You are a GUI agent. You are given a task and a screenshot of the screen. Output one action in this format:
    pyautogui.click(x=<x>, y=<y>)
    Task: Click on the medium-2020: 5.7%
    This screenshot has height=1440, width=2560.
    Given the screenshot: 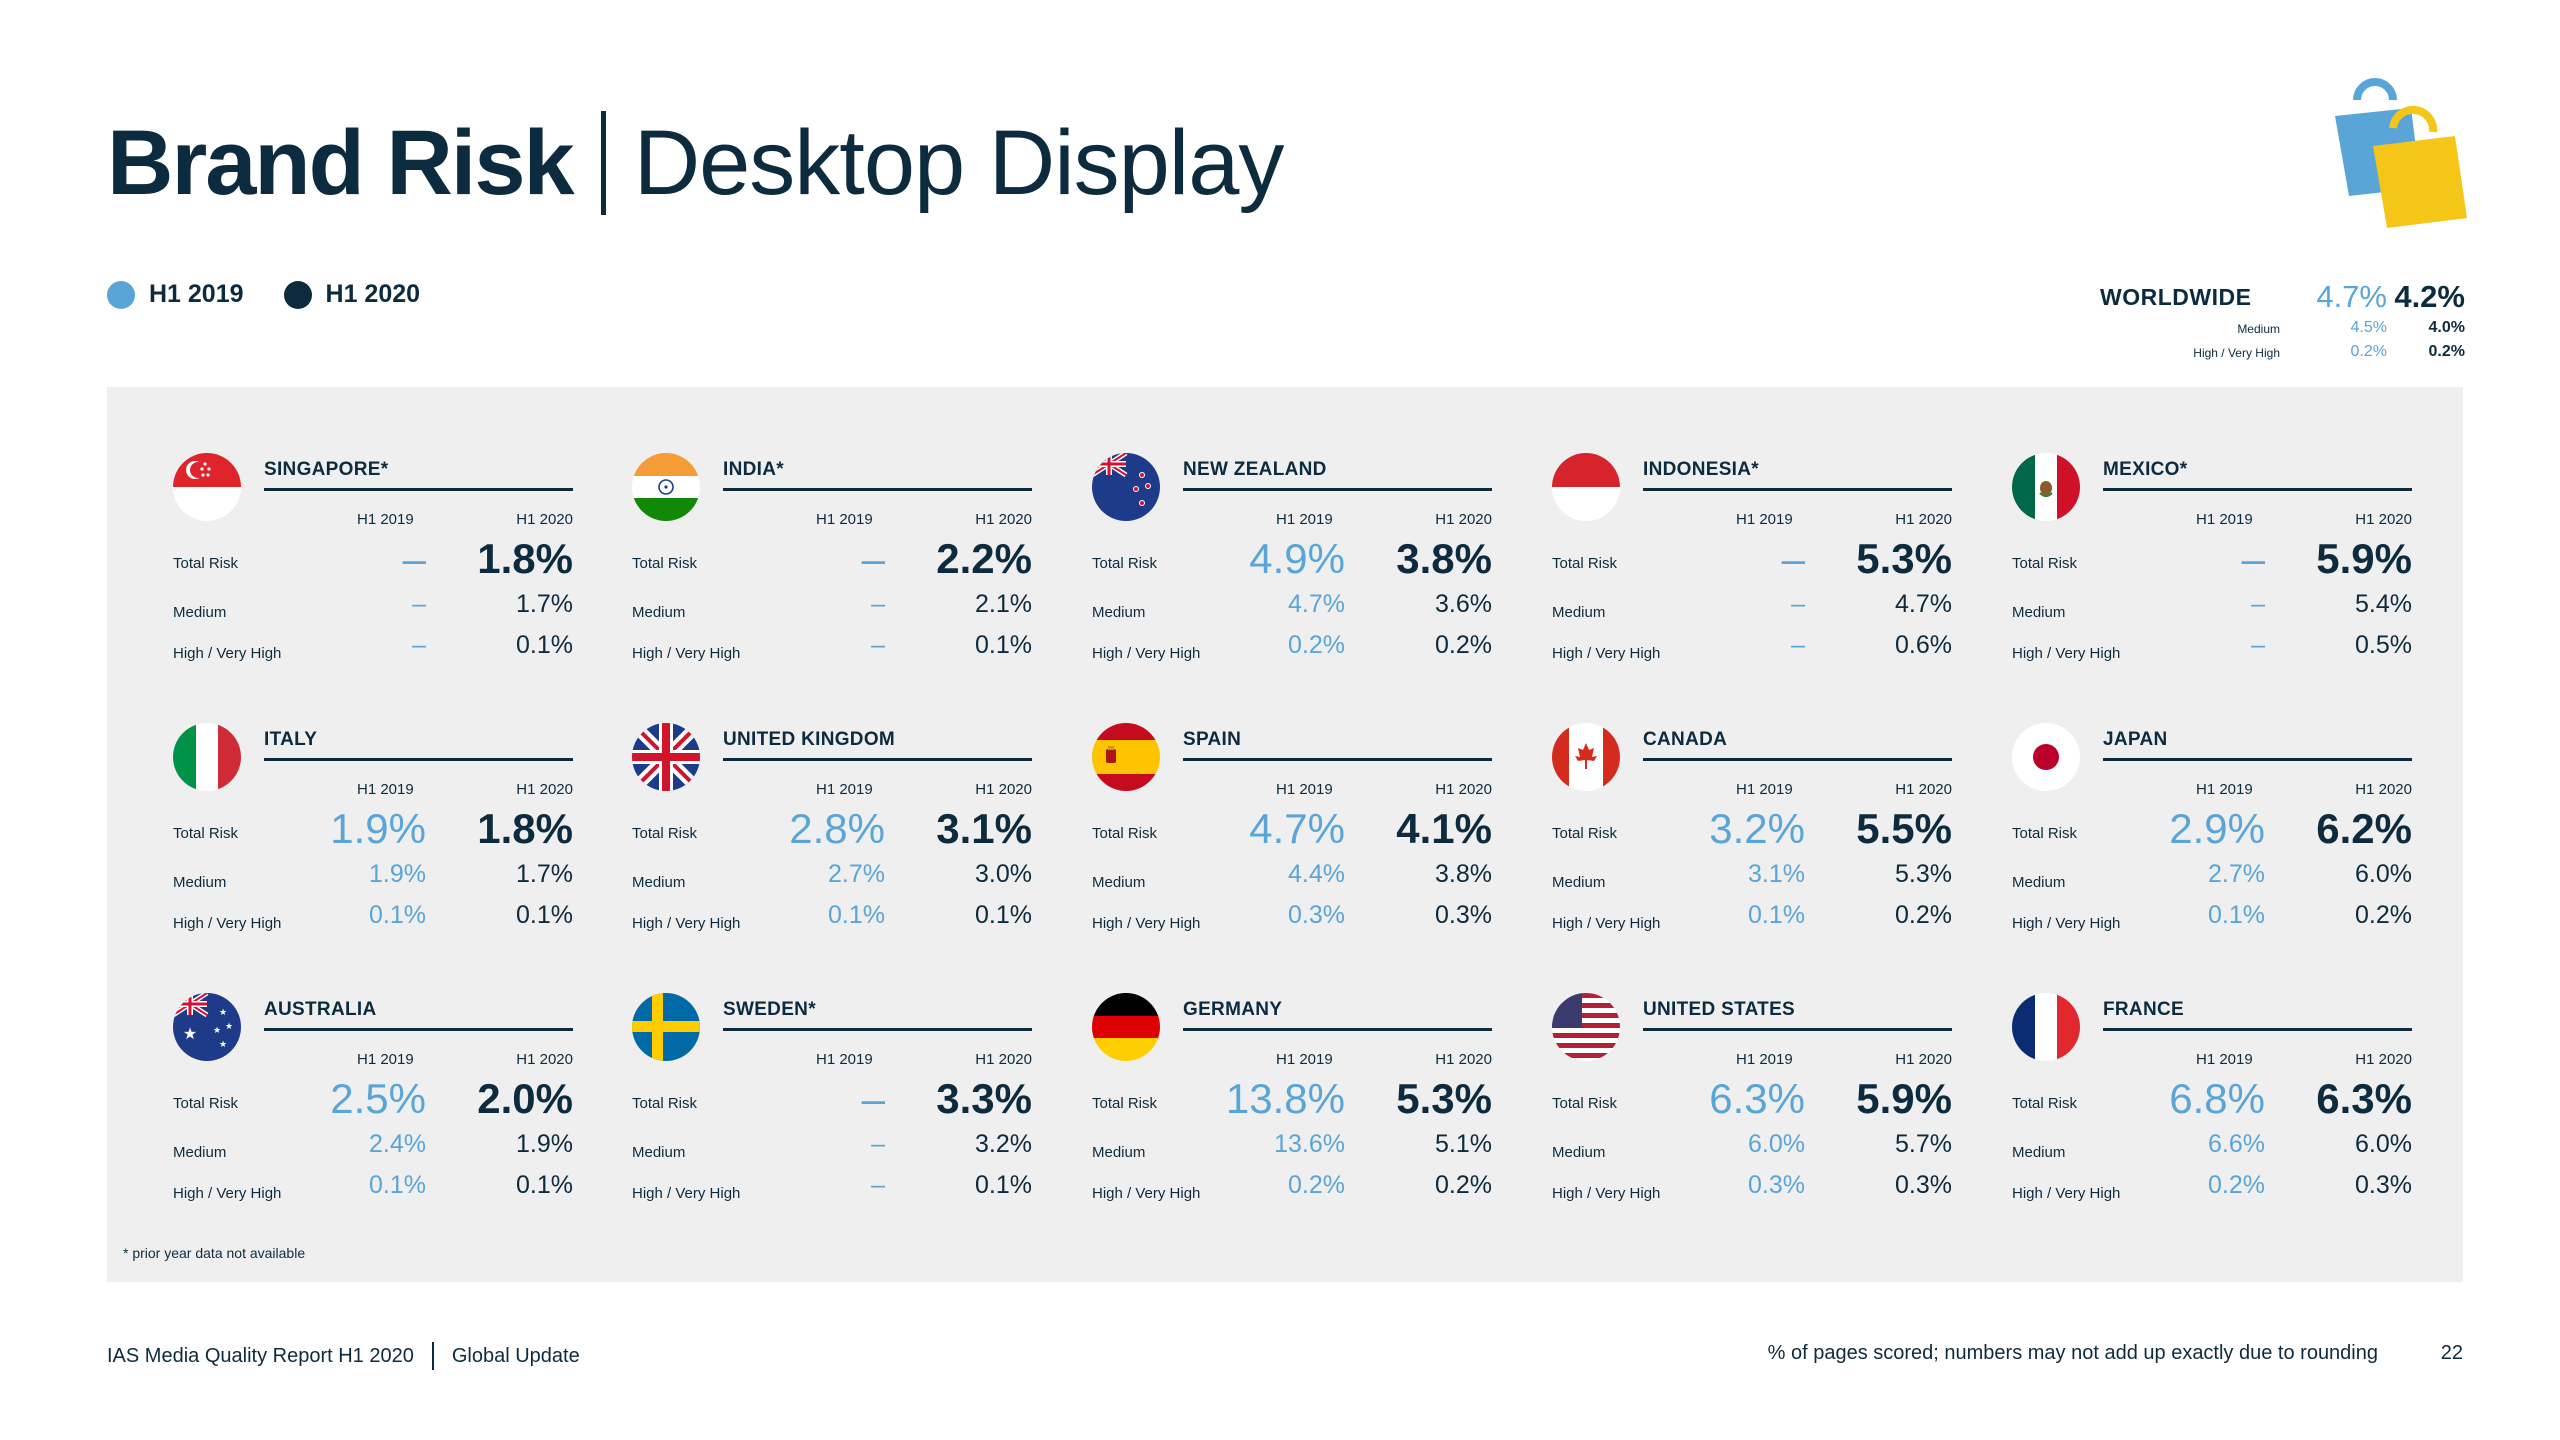 What is the action you would take?
    pyautogui.click(x=1923, y=1144)
    